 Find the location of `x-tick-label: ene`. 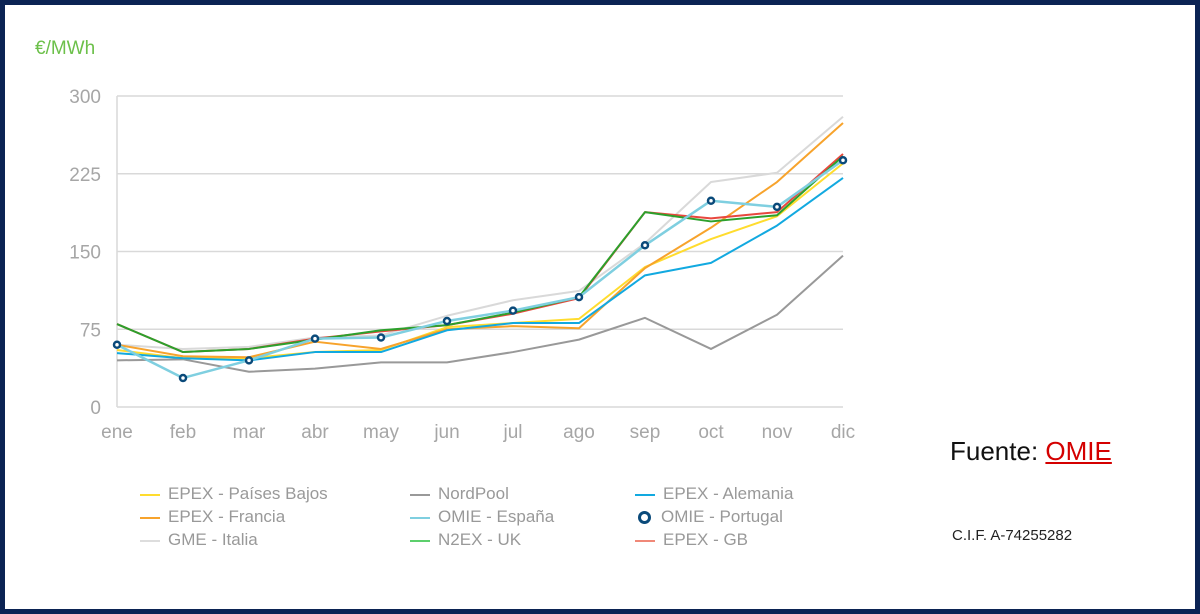

x-tick-label: ene is located at coordinates (117, 432).